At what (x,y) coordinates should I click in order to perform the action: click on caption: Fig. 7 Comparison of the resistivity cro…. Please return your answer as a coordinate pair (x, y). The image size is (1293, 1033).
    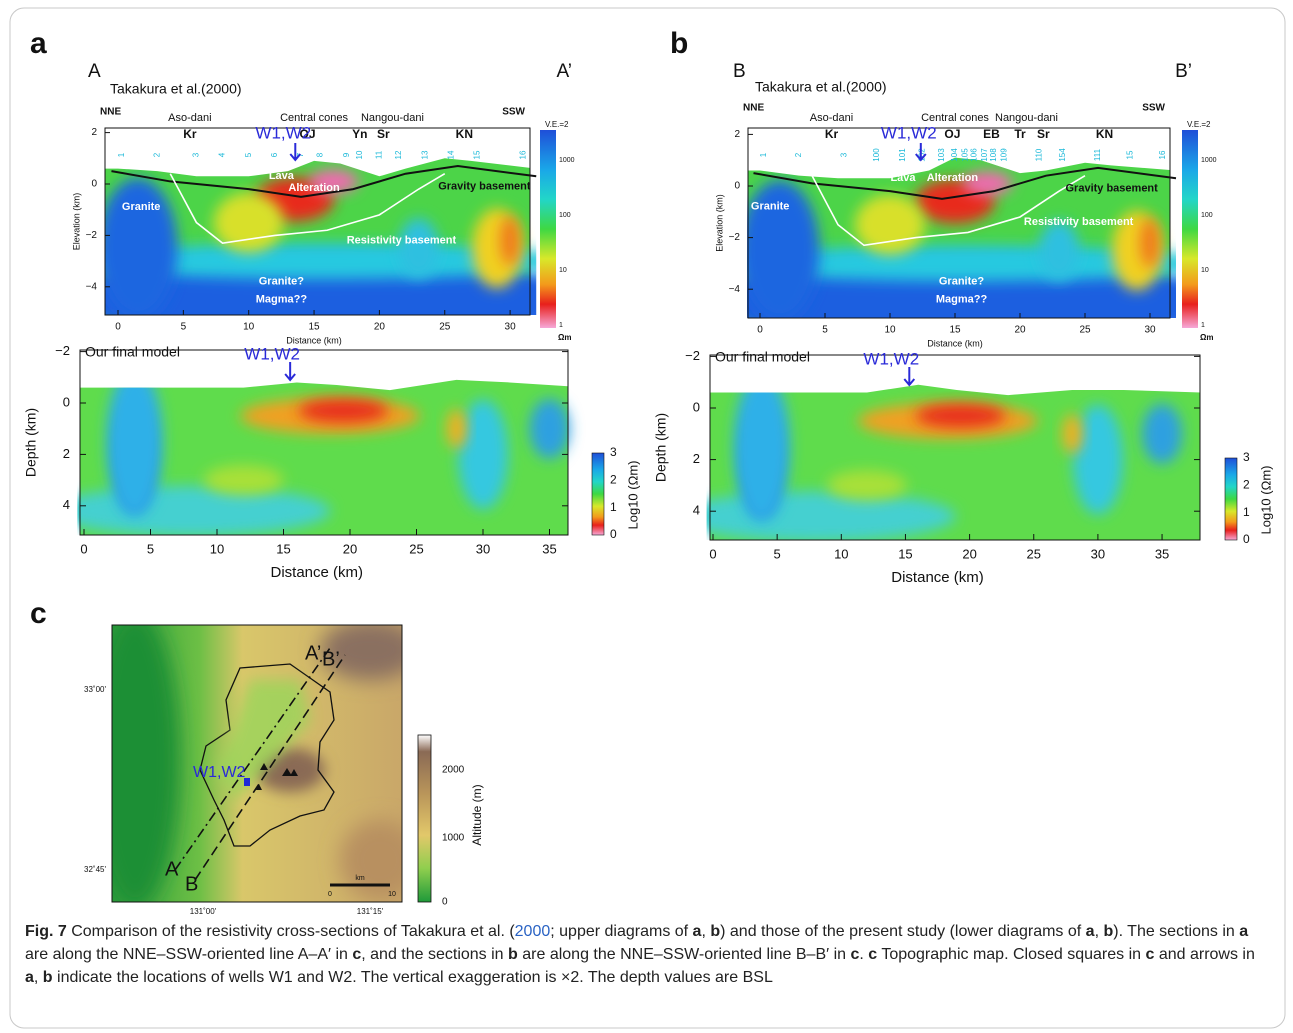
    Looking at the image, I should click on (647, 954).